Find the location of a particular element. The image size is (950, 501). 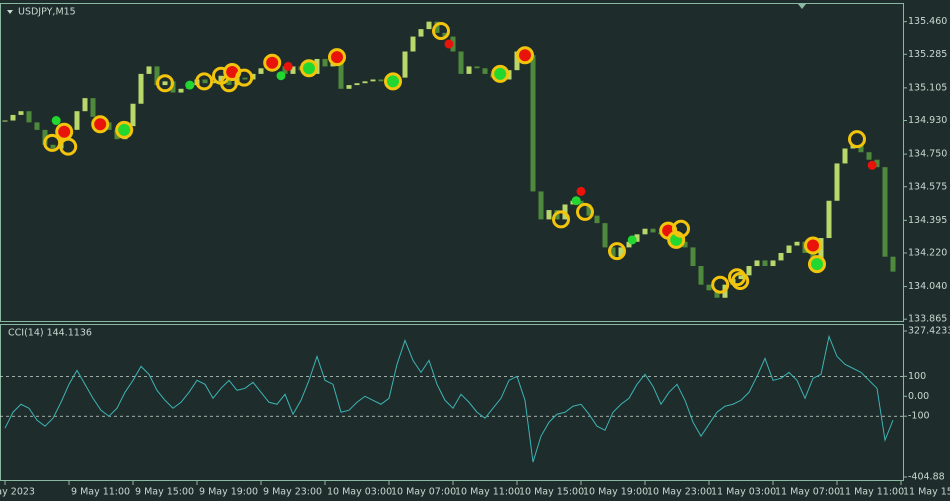

shift-marker is located at coordinates (802, 6).